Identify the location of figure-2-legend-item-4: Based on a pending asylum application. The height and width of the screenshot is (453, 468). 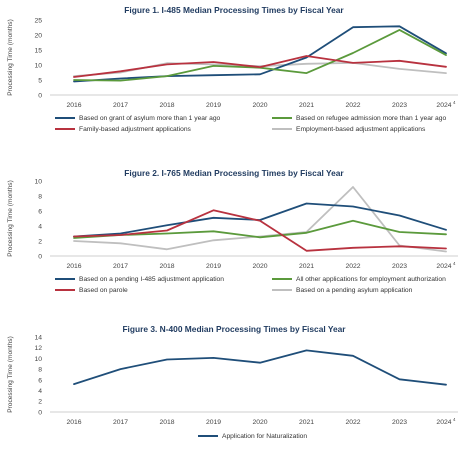
(342, 290).